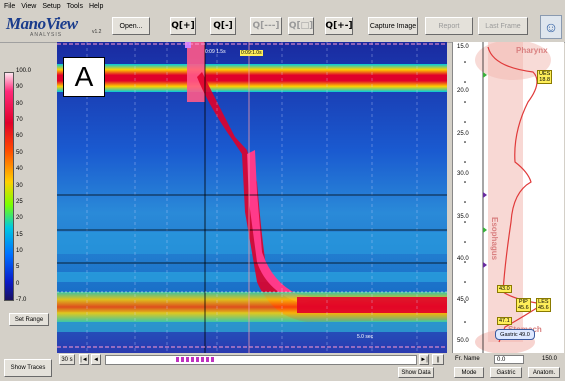 The image size is (565, 381). What do you see at coordinates (183, 26) in the screenshot?
I see `zoom-in-icon: Q[+]` at bounding box center [183, 26].